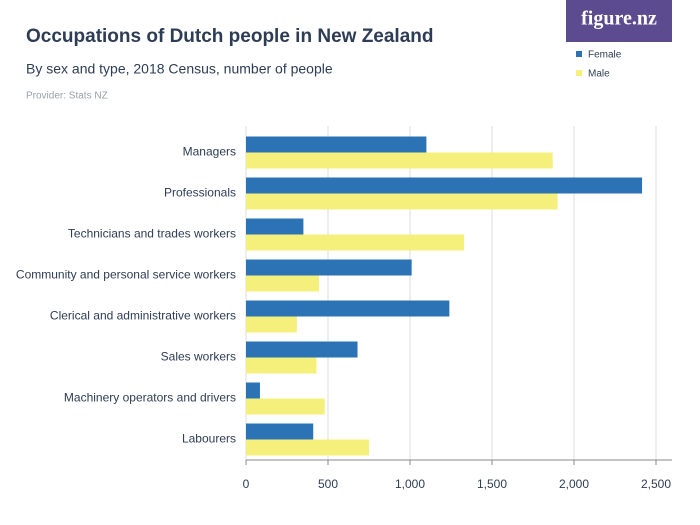 The height and width of the screenshot is (525, 700). I want to click on legend-label: Male, so click(599, 74).